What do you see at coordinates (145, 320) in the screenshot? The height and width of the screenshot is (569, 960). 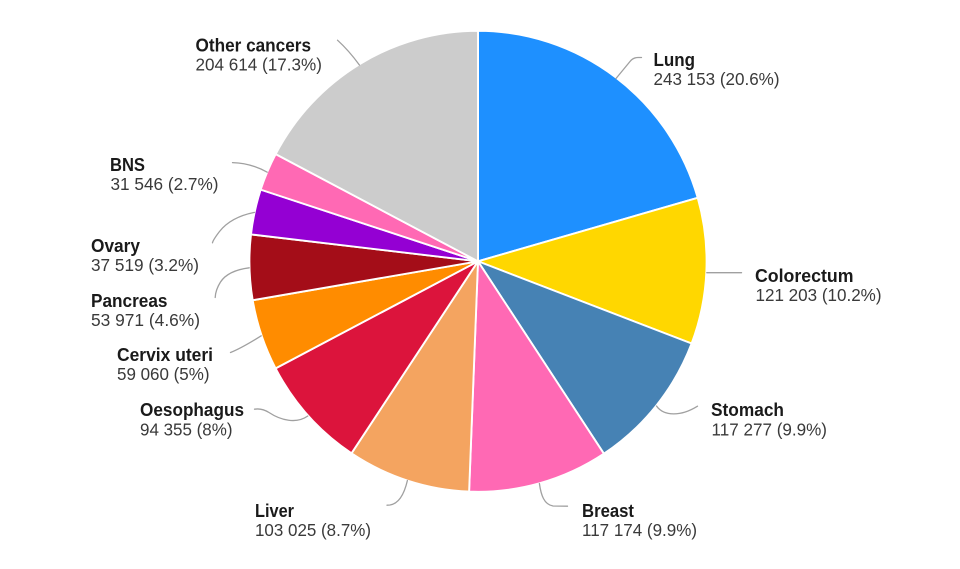 I see `svg-text: 53 971 (4.6%)` at bounding box center [145, 320].